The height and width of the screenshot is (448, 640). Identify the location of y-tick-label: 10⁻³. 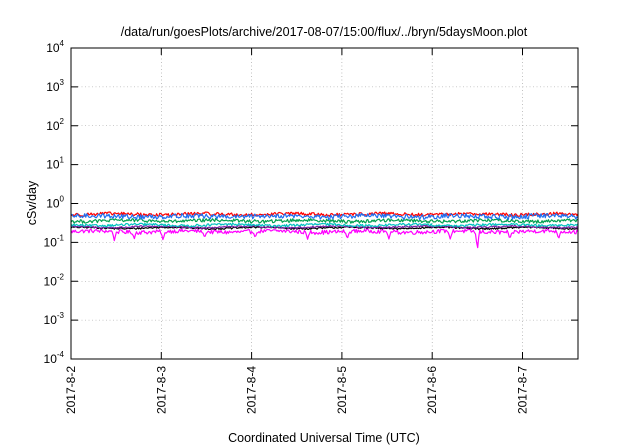
(54, 319).